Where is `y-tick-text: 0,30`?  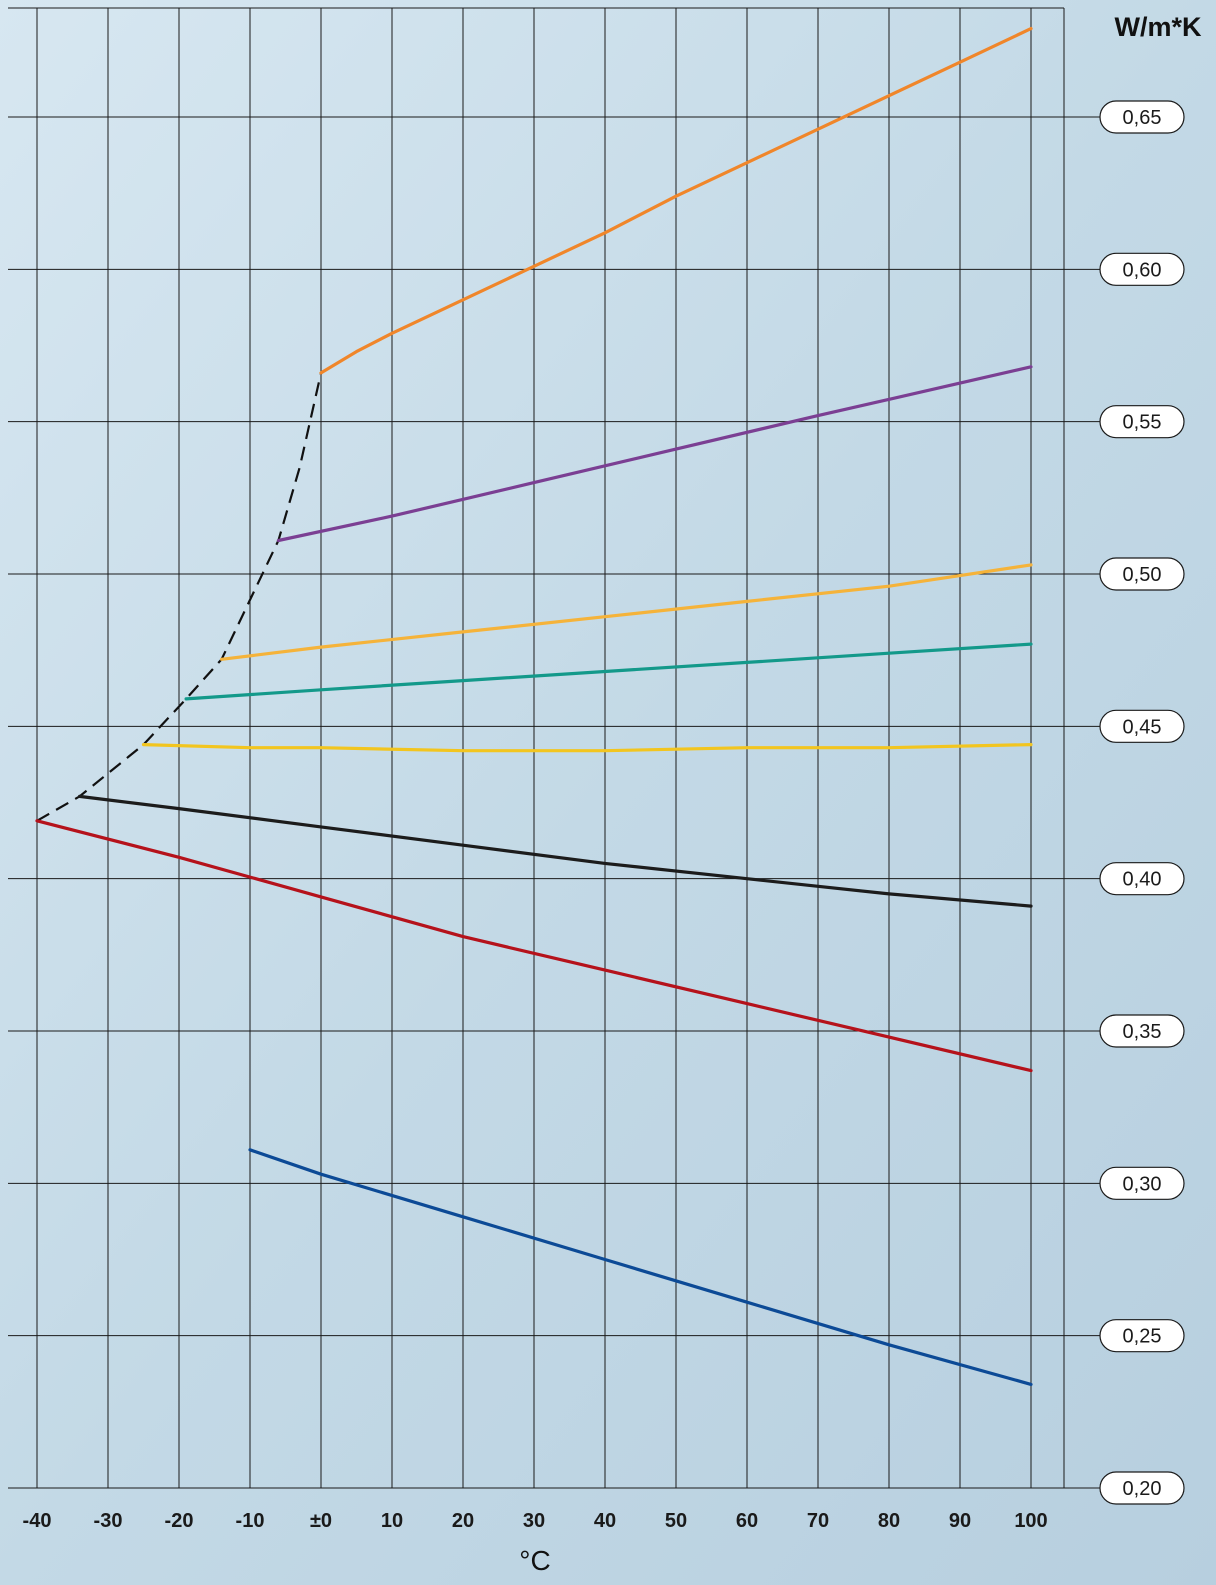
y-tick-text: 0,30 is located at coordinates (1142, 1184).